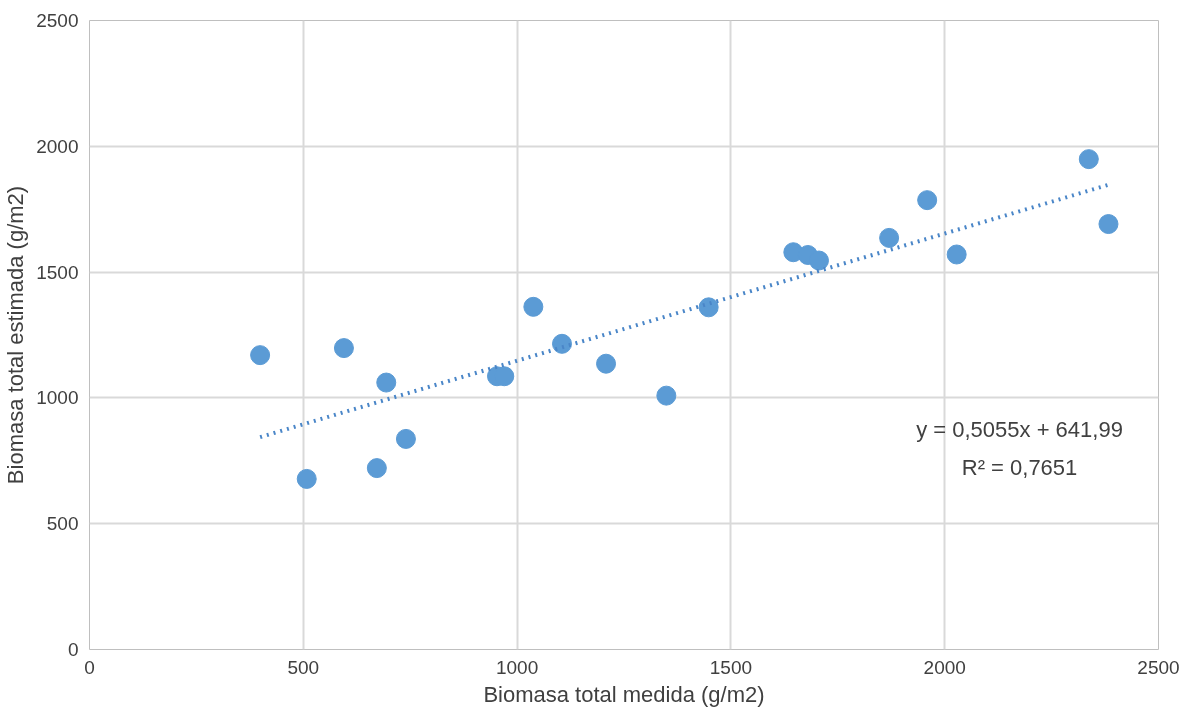  I want to click on annotation: R² = 0,7651, so click(1019, 467).